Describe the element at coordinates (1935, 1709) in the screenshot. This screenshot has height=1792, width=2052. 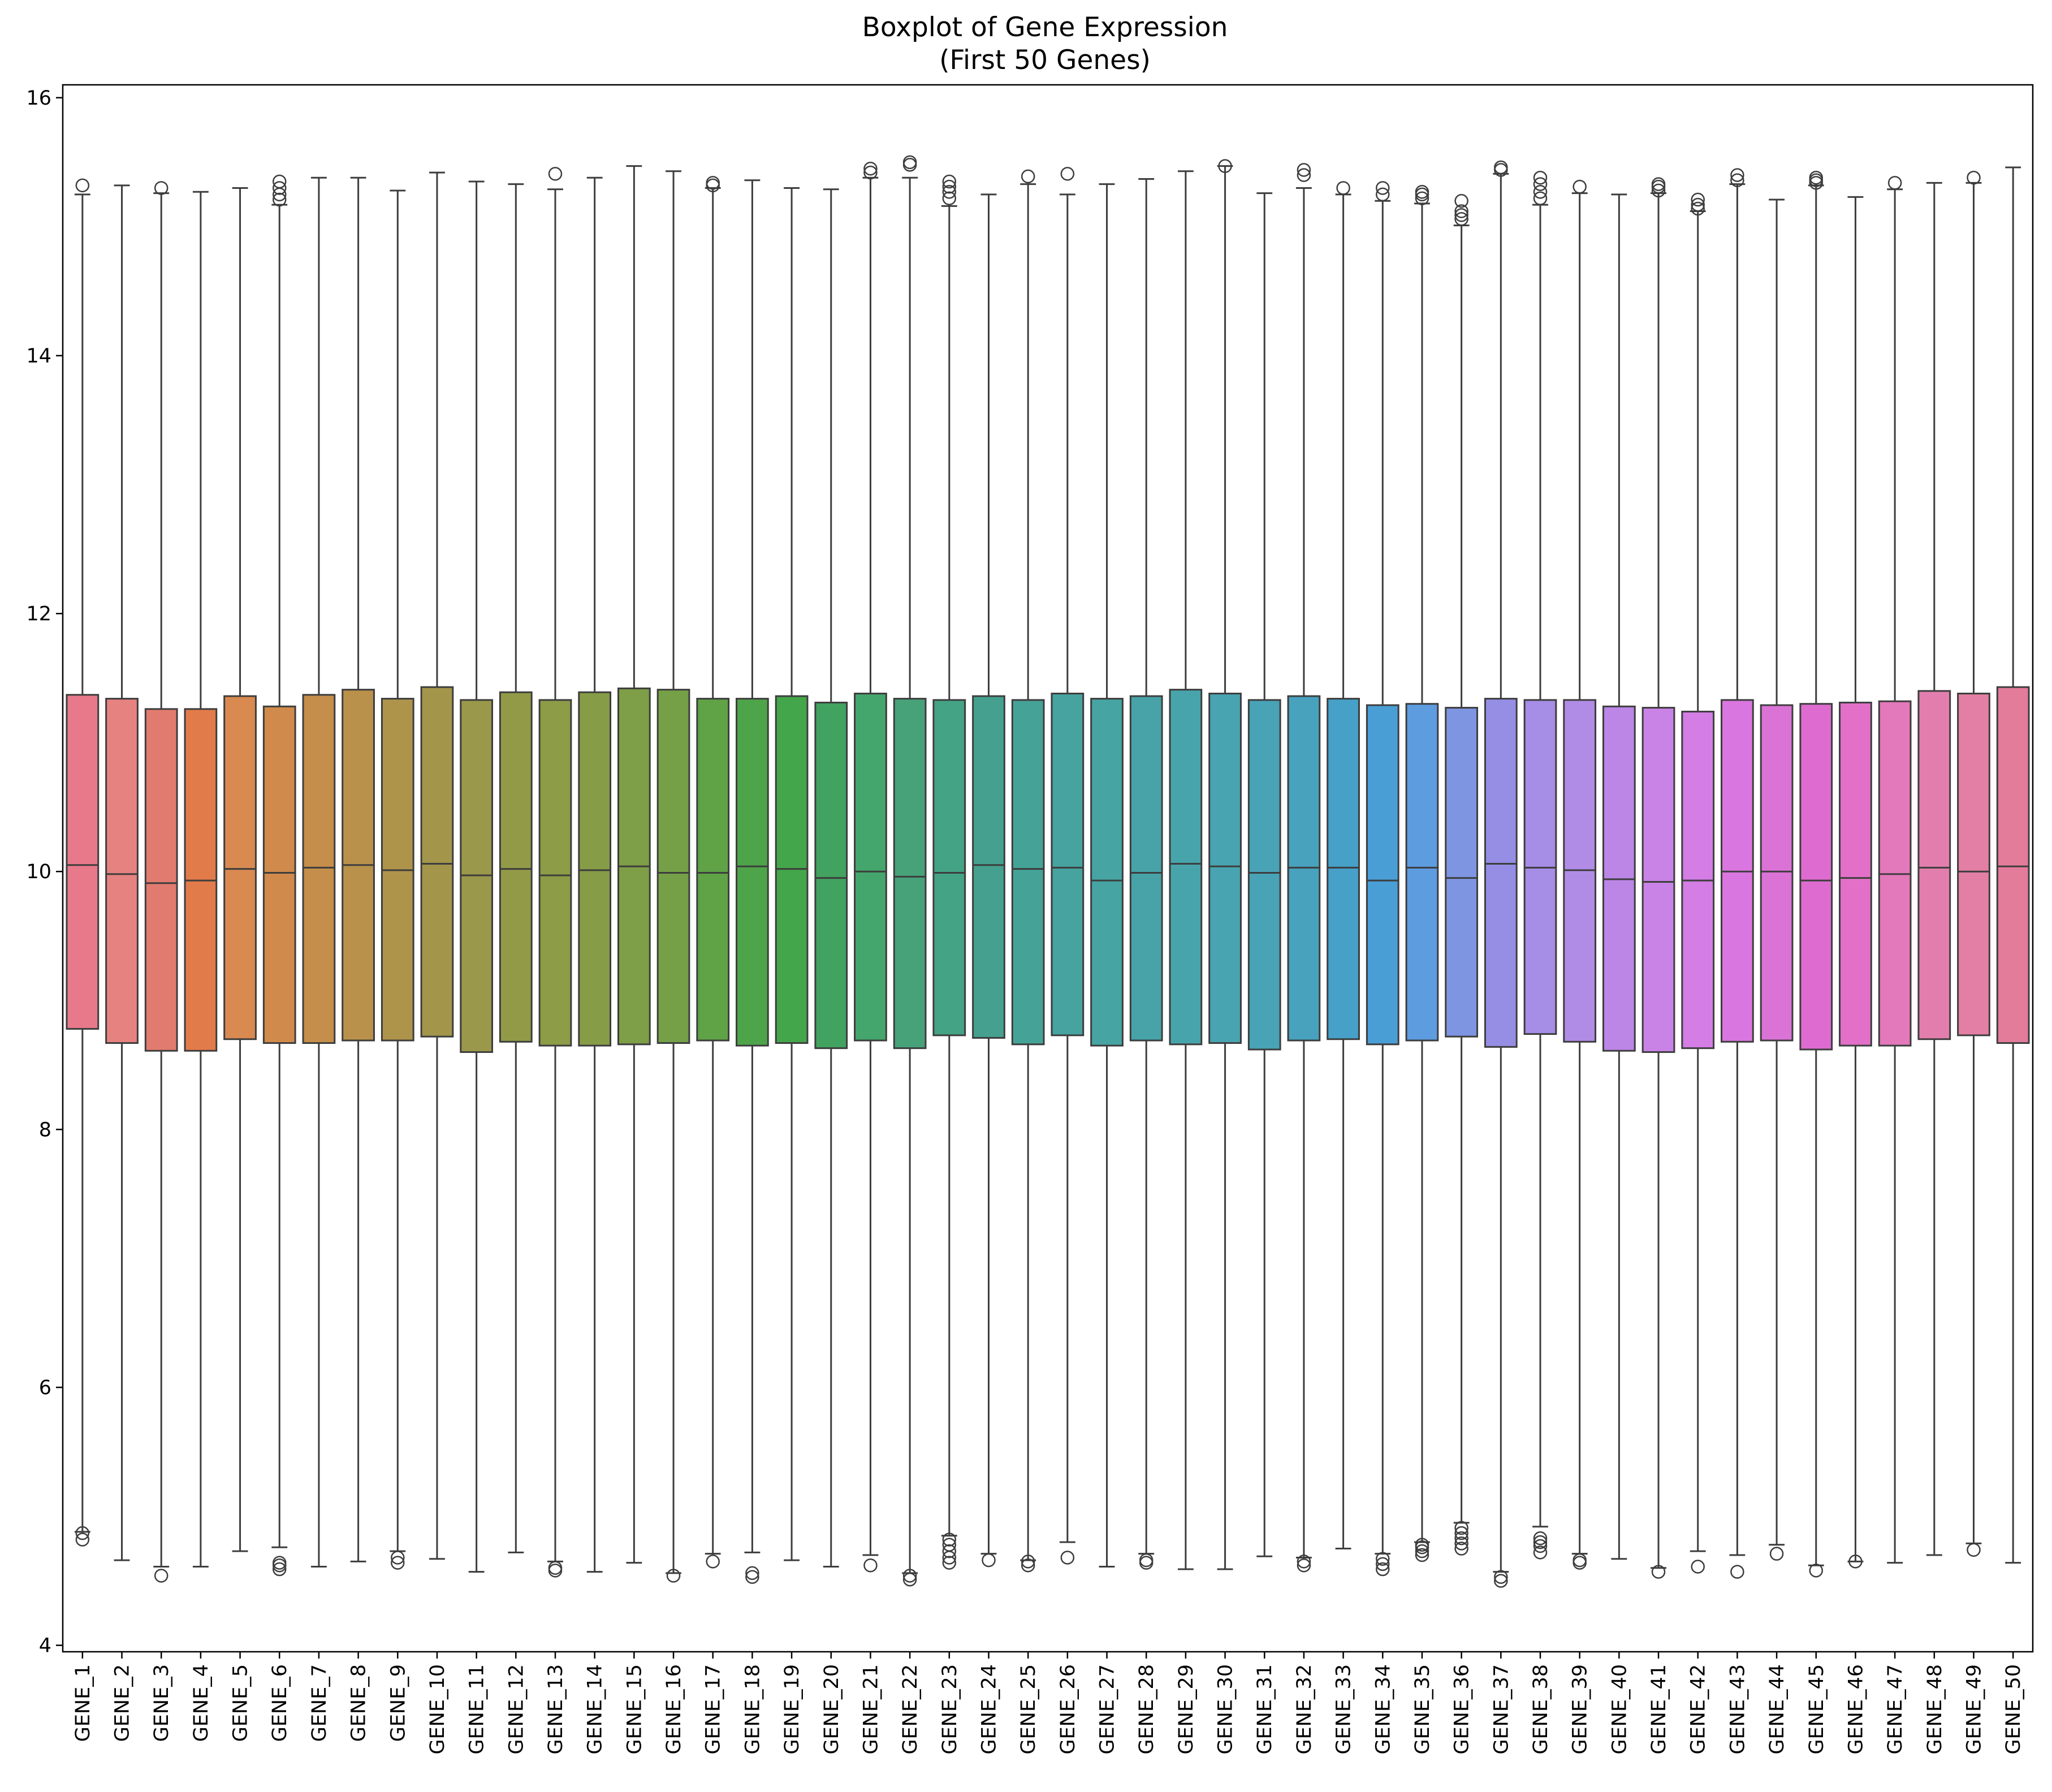
I see `x-tick-label: GENE_48` at that location.